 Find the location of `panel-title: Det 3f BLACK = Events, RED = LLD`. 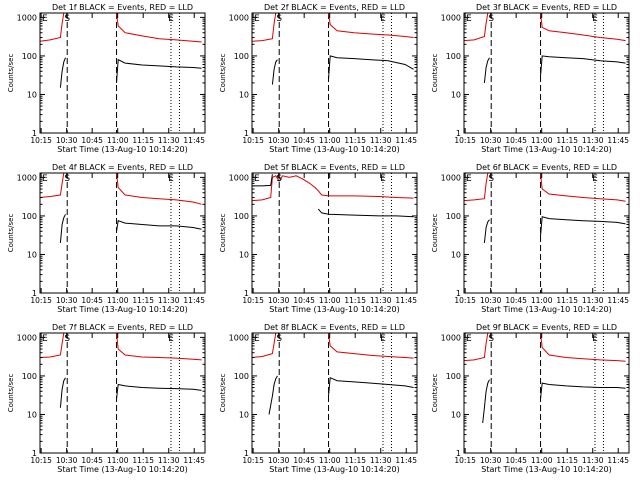

panel-title: Det 3f BLACK = Events, RED = LLD is located at coordinates (546, 7).